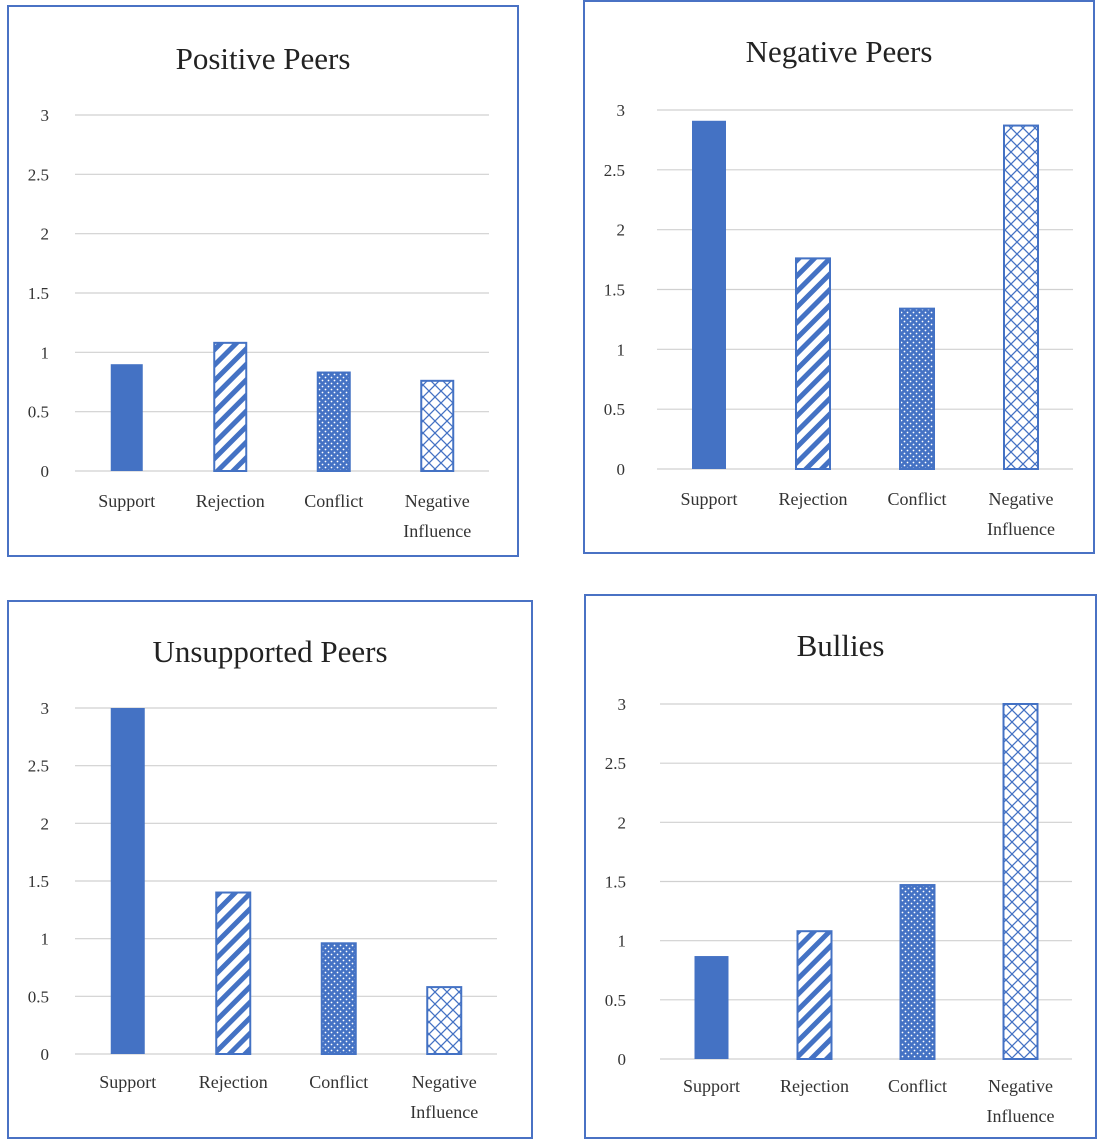  Describe the element at coordinates (263, 58) in the screenshot. I see `chart-title: Positive Peers` at that location.